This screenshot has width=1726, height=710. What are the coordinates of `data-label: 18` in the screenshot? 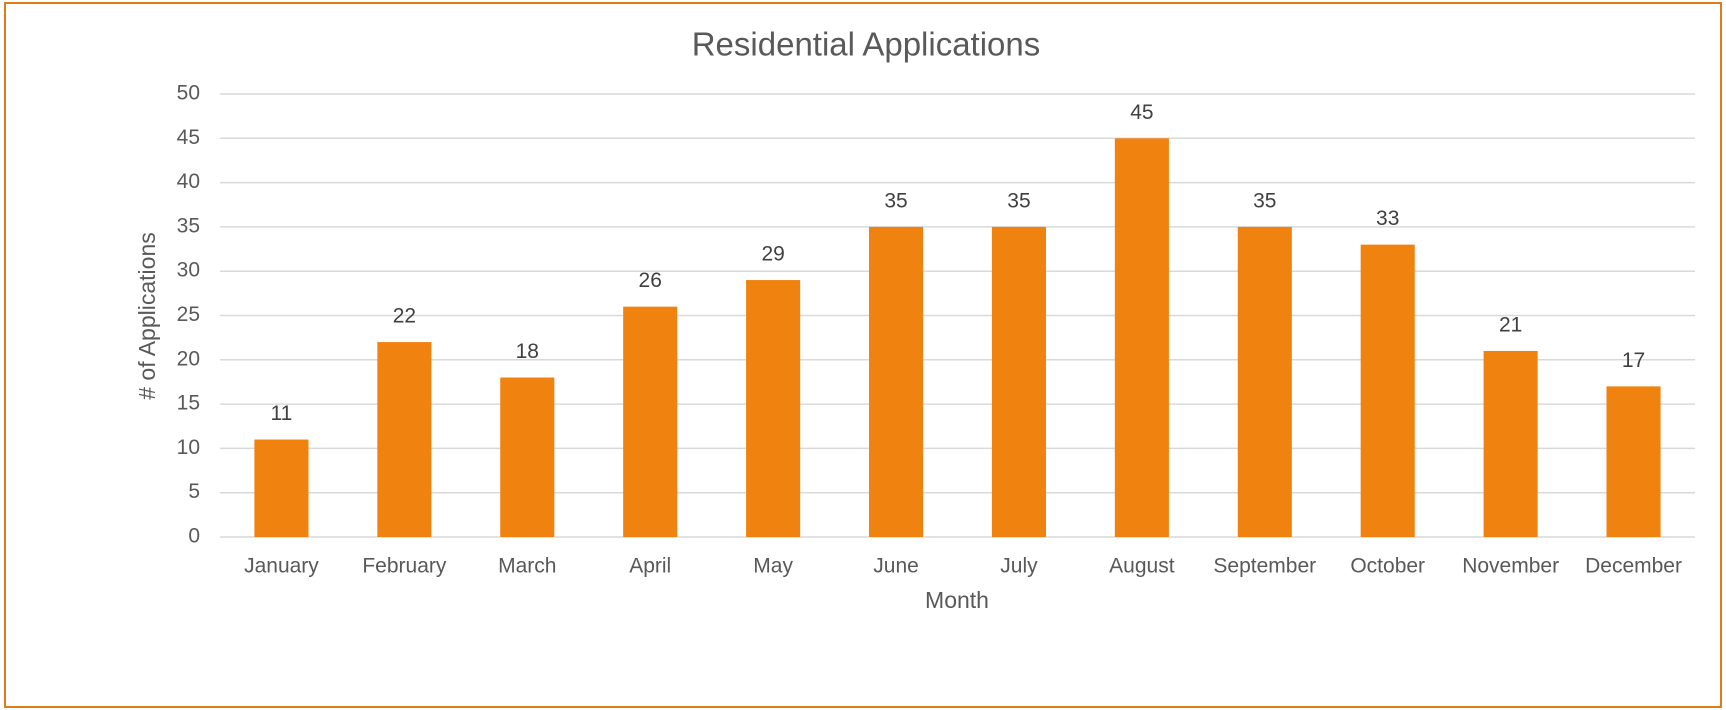 It's located at (527, 351).